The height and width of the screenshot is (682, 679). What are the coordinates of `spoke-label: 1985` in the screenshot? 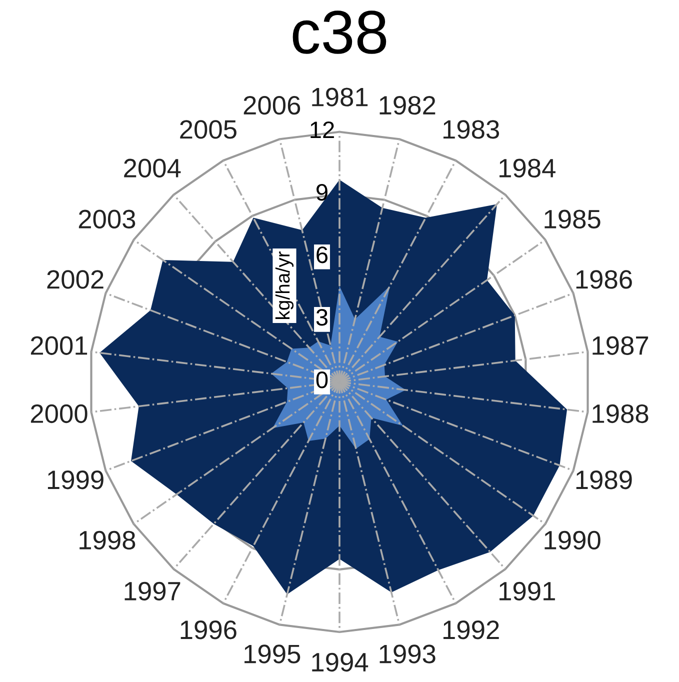 It's located at (572, 219).